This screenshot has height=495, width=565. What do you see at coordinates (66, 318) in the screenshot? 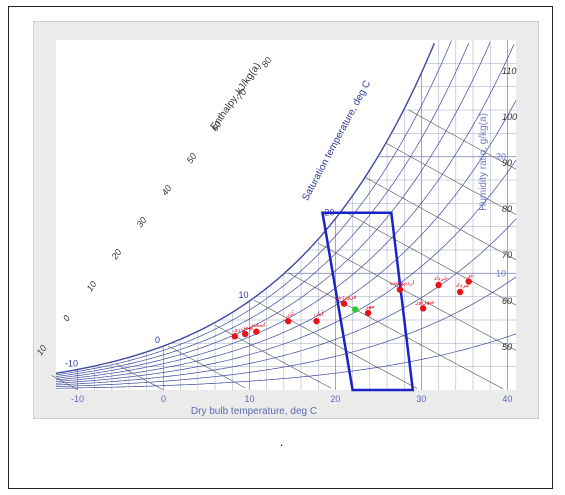
I see `enthalpy-tick-label: 0` at bounding box center [66, 318].